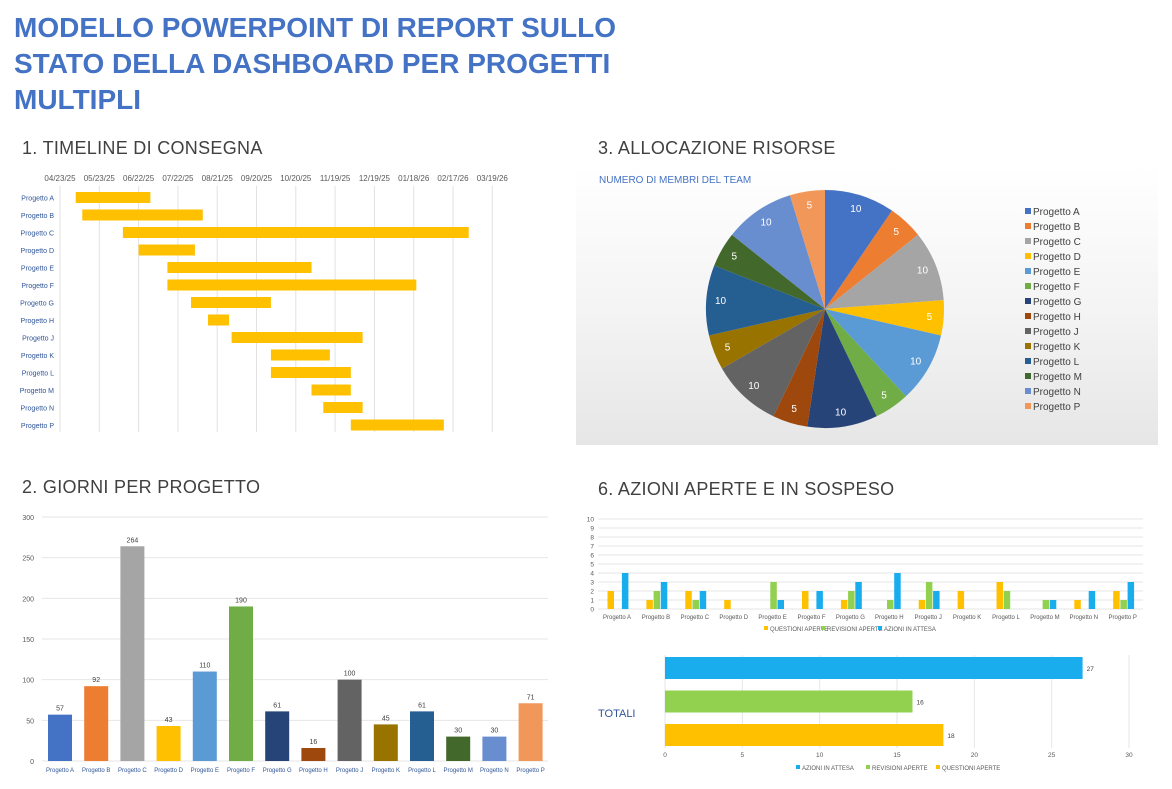 The image size is (1172, 789). I want to click on actions-category-label: Progetto D, so click(733, 618).